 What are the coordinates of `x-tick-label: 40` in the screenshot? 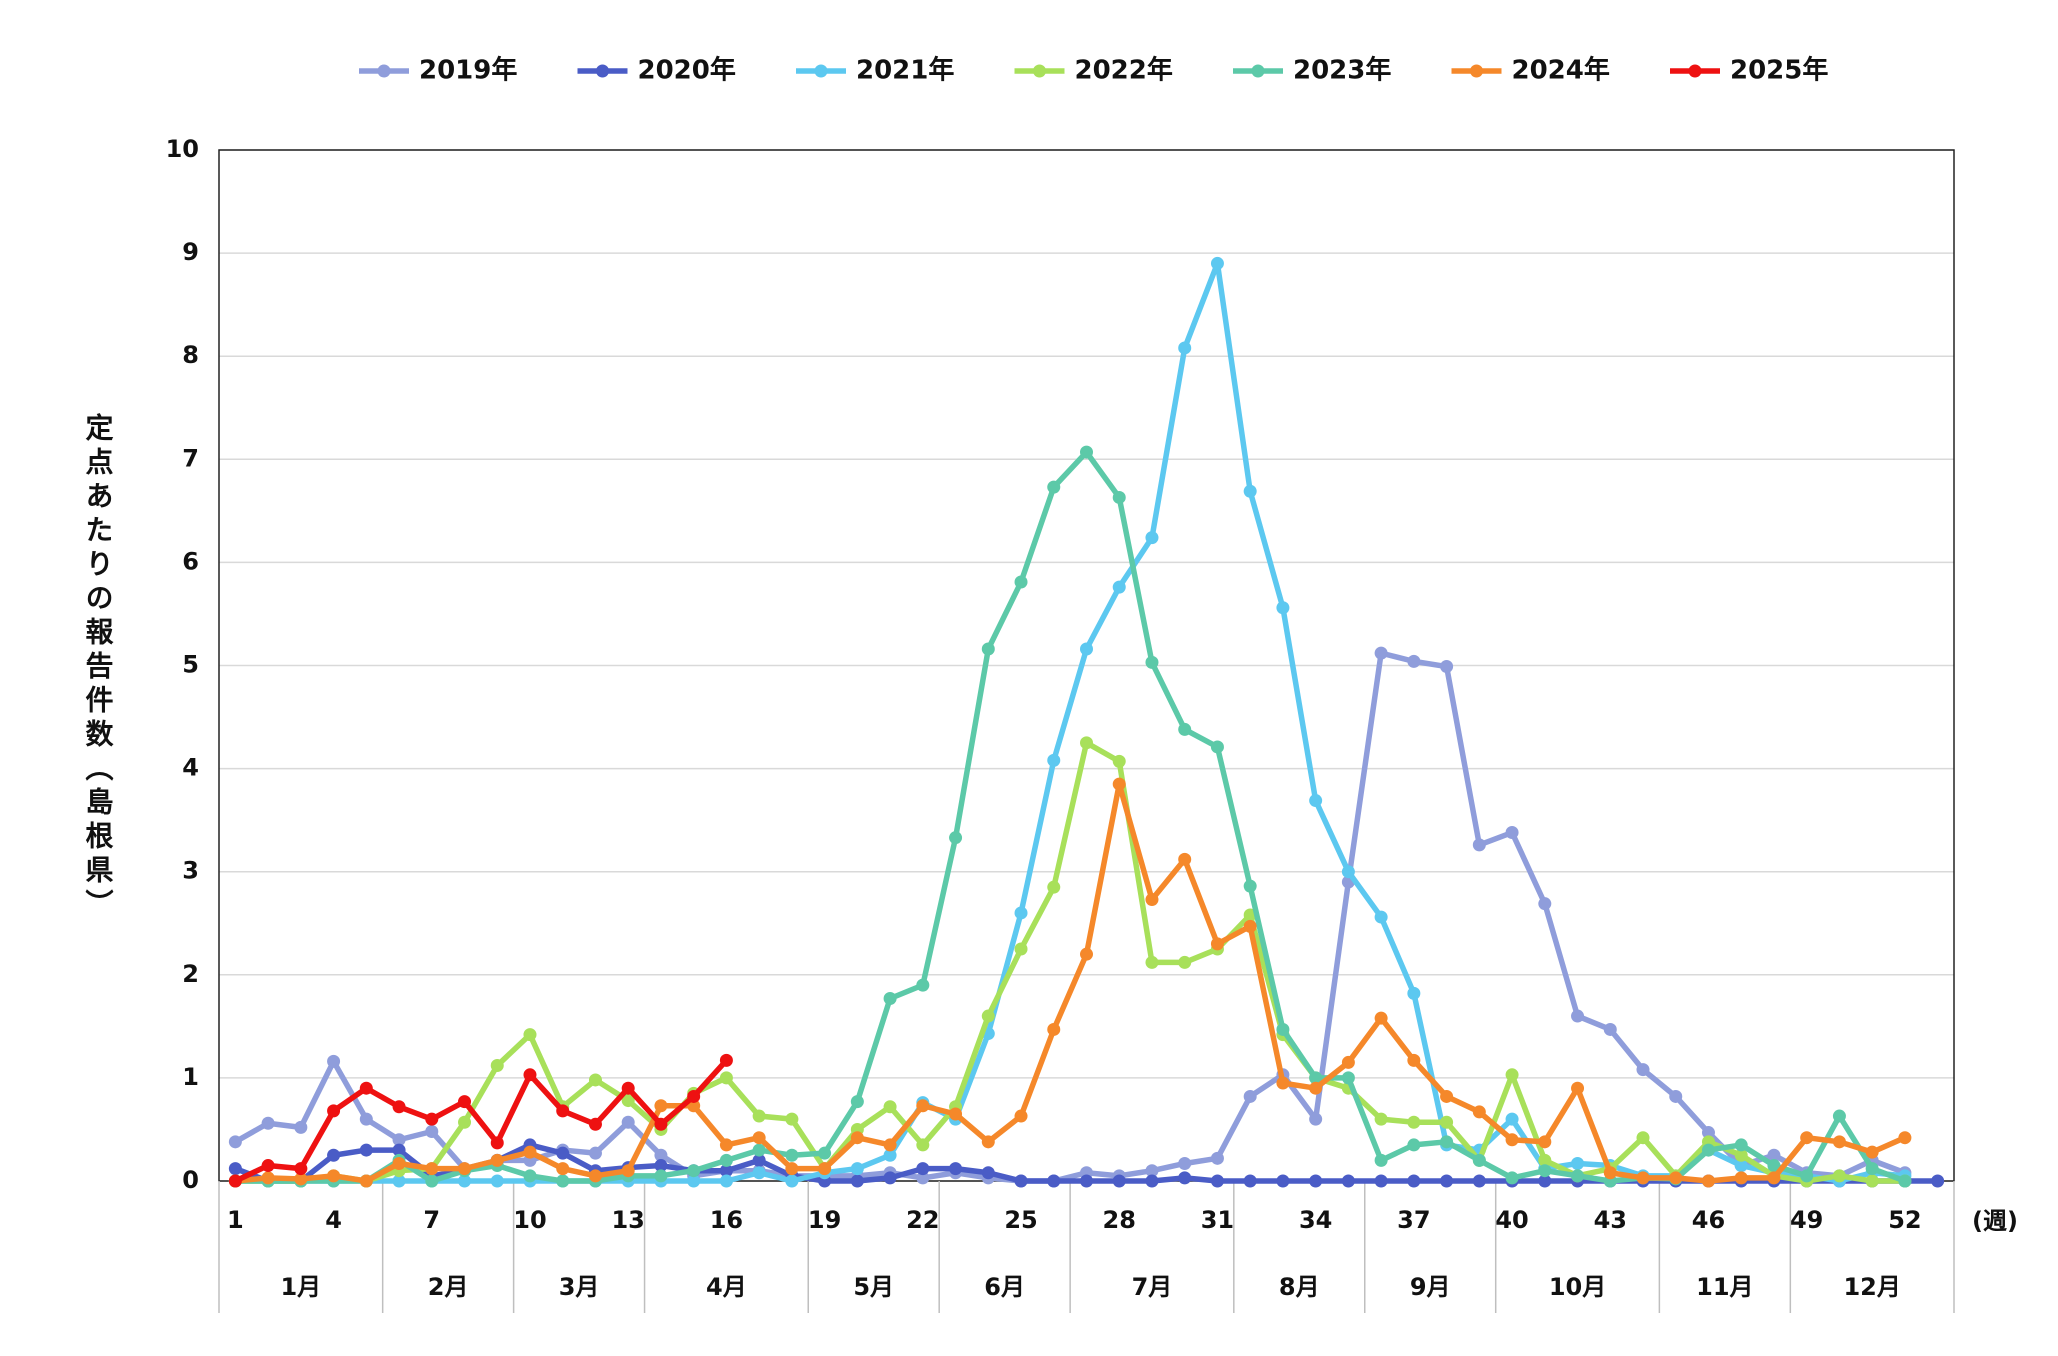 It's located at (1511, 1220).